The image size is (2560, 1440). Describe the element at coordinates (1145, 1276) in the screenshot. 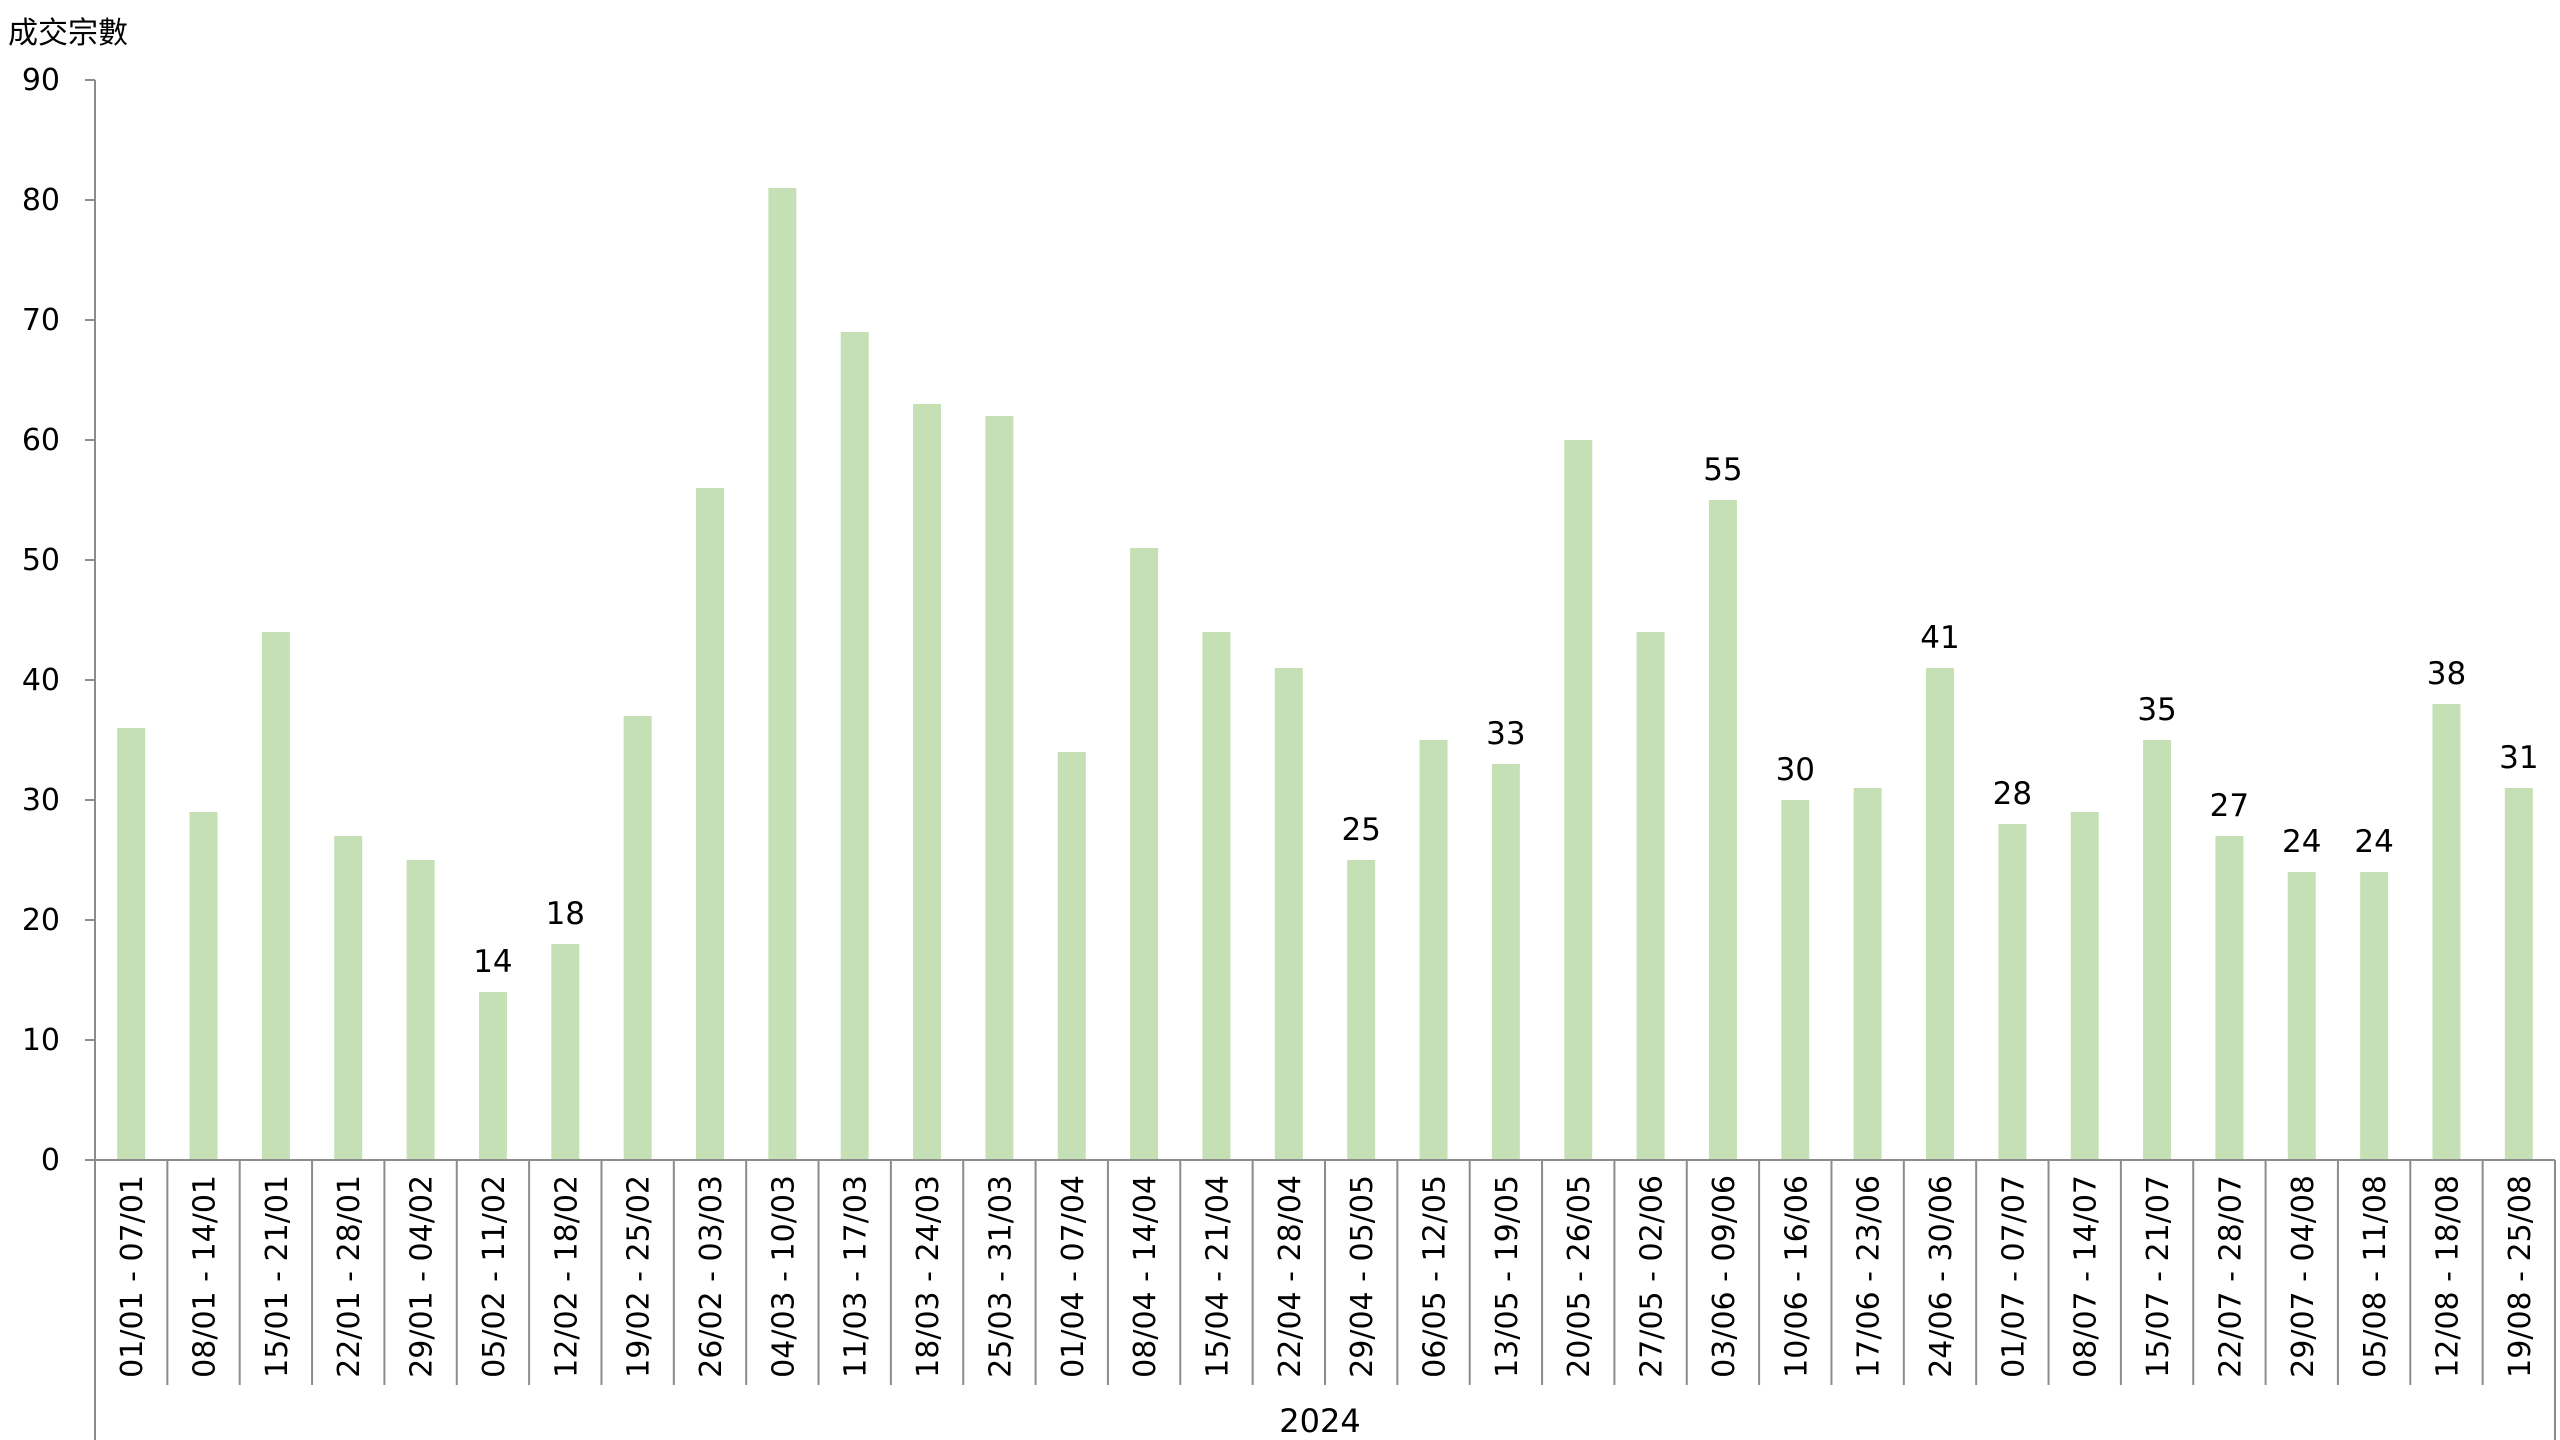

I see `x-tick-label: 08/04 - 14/04` at that location.